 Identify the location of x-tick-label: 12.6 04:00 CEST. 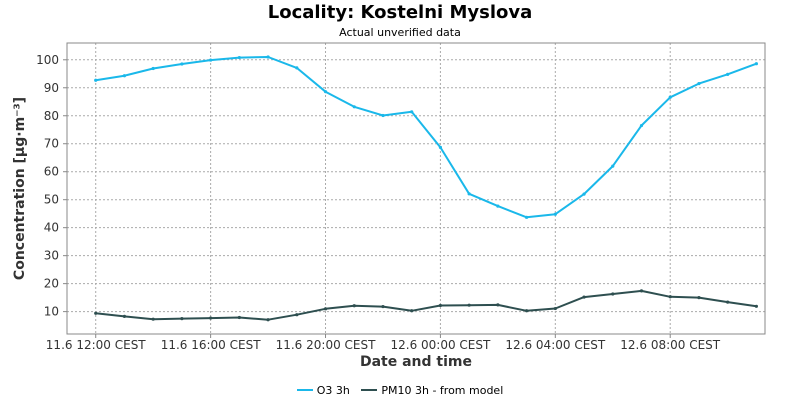
(555, 345).